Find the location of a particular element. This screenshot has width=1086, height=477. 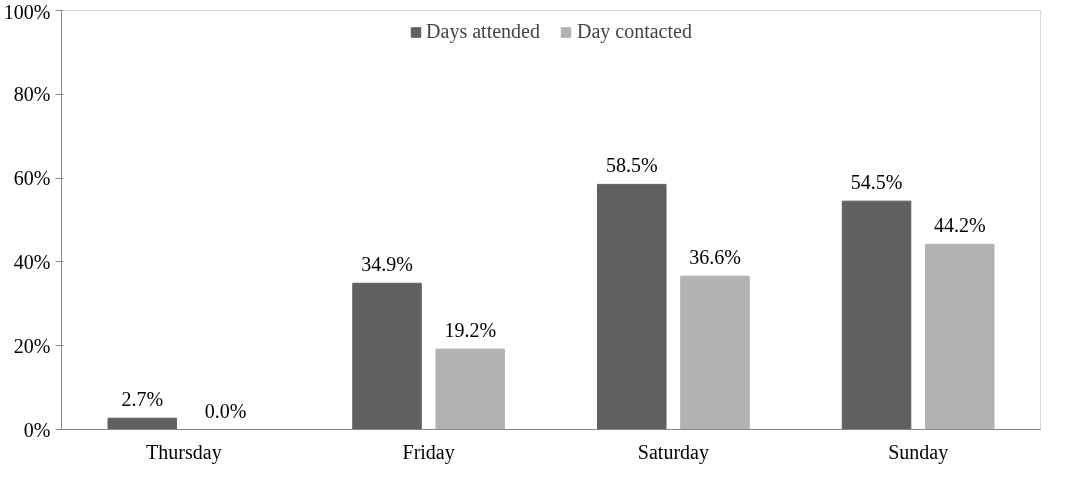

x-tick-label: Sunday is located at coordinates (918, 452).